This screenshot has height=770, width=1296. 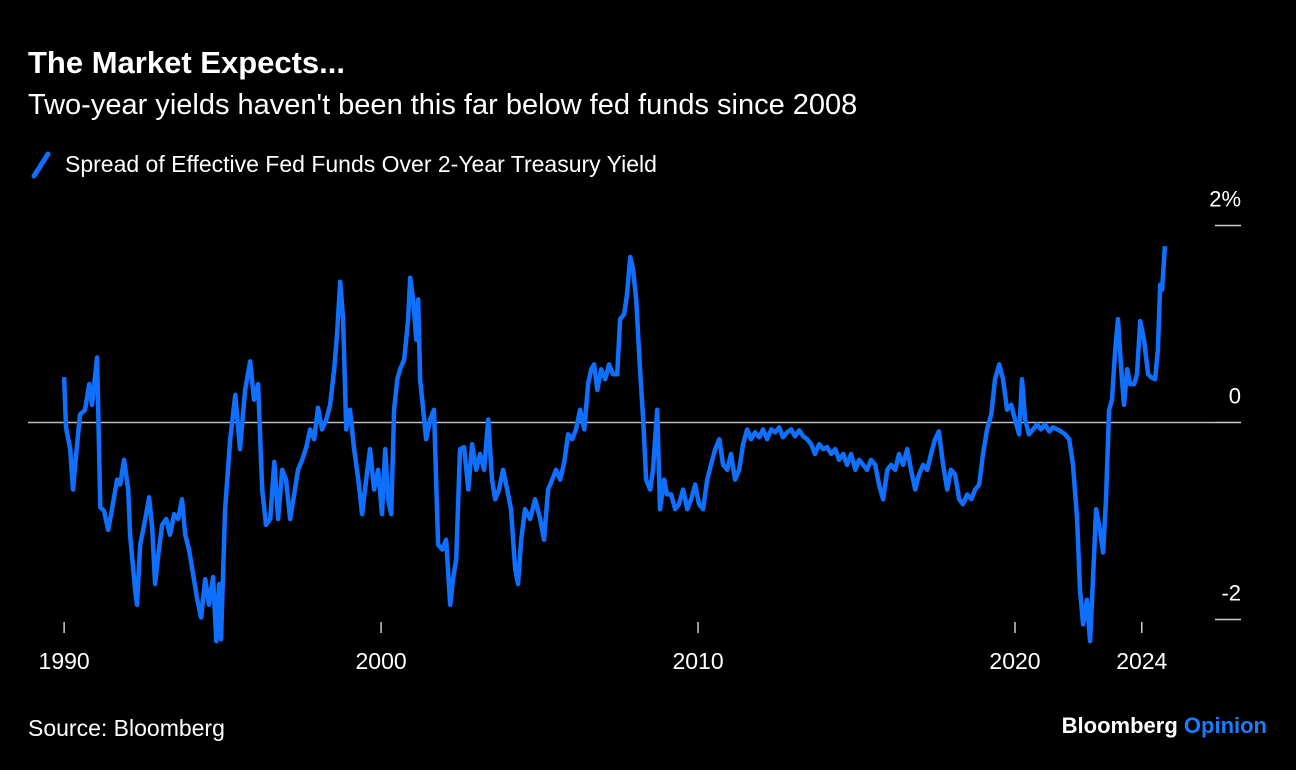 What do you see at coordinates (126, 728) in the screenshot?
I see `source: Source: Bloomberg` at bounding box center [126, 728].